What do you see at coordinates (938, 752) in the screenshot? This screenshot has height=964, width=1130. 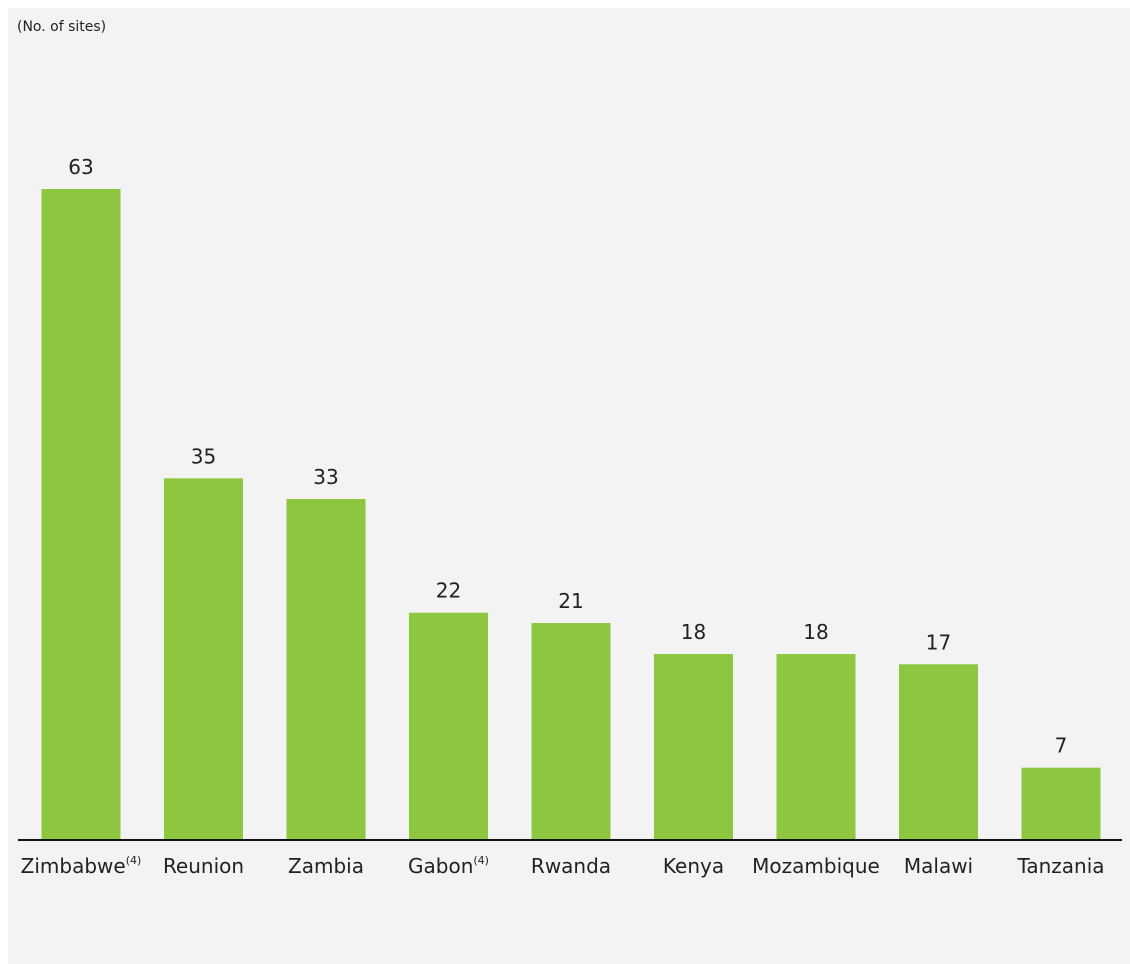 I see `bar-malawi` at bounding box center [938, 752].